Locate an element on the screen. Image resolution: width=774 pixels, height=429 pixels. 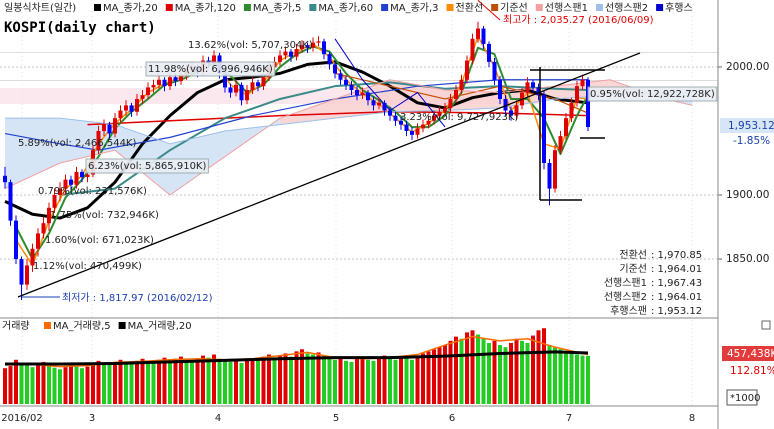
current-price: 1,953.12 is located at coordinates (751, 126).